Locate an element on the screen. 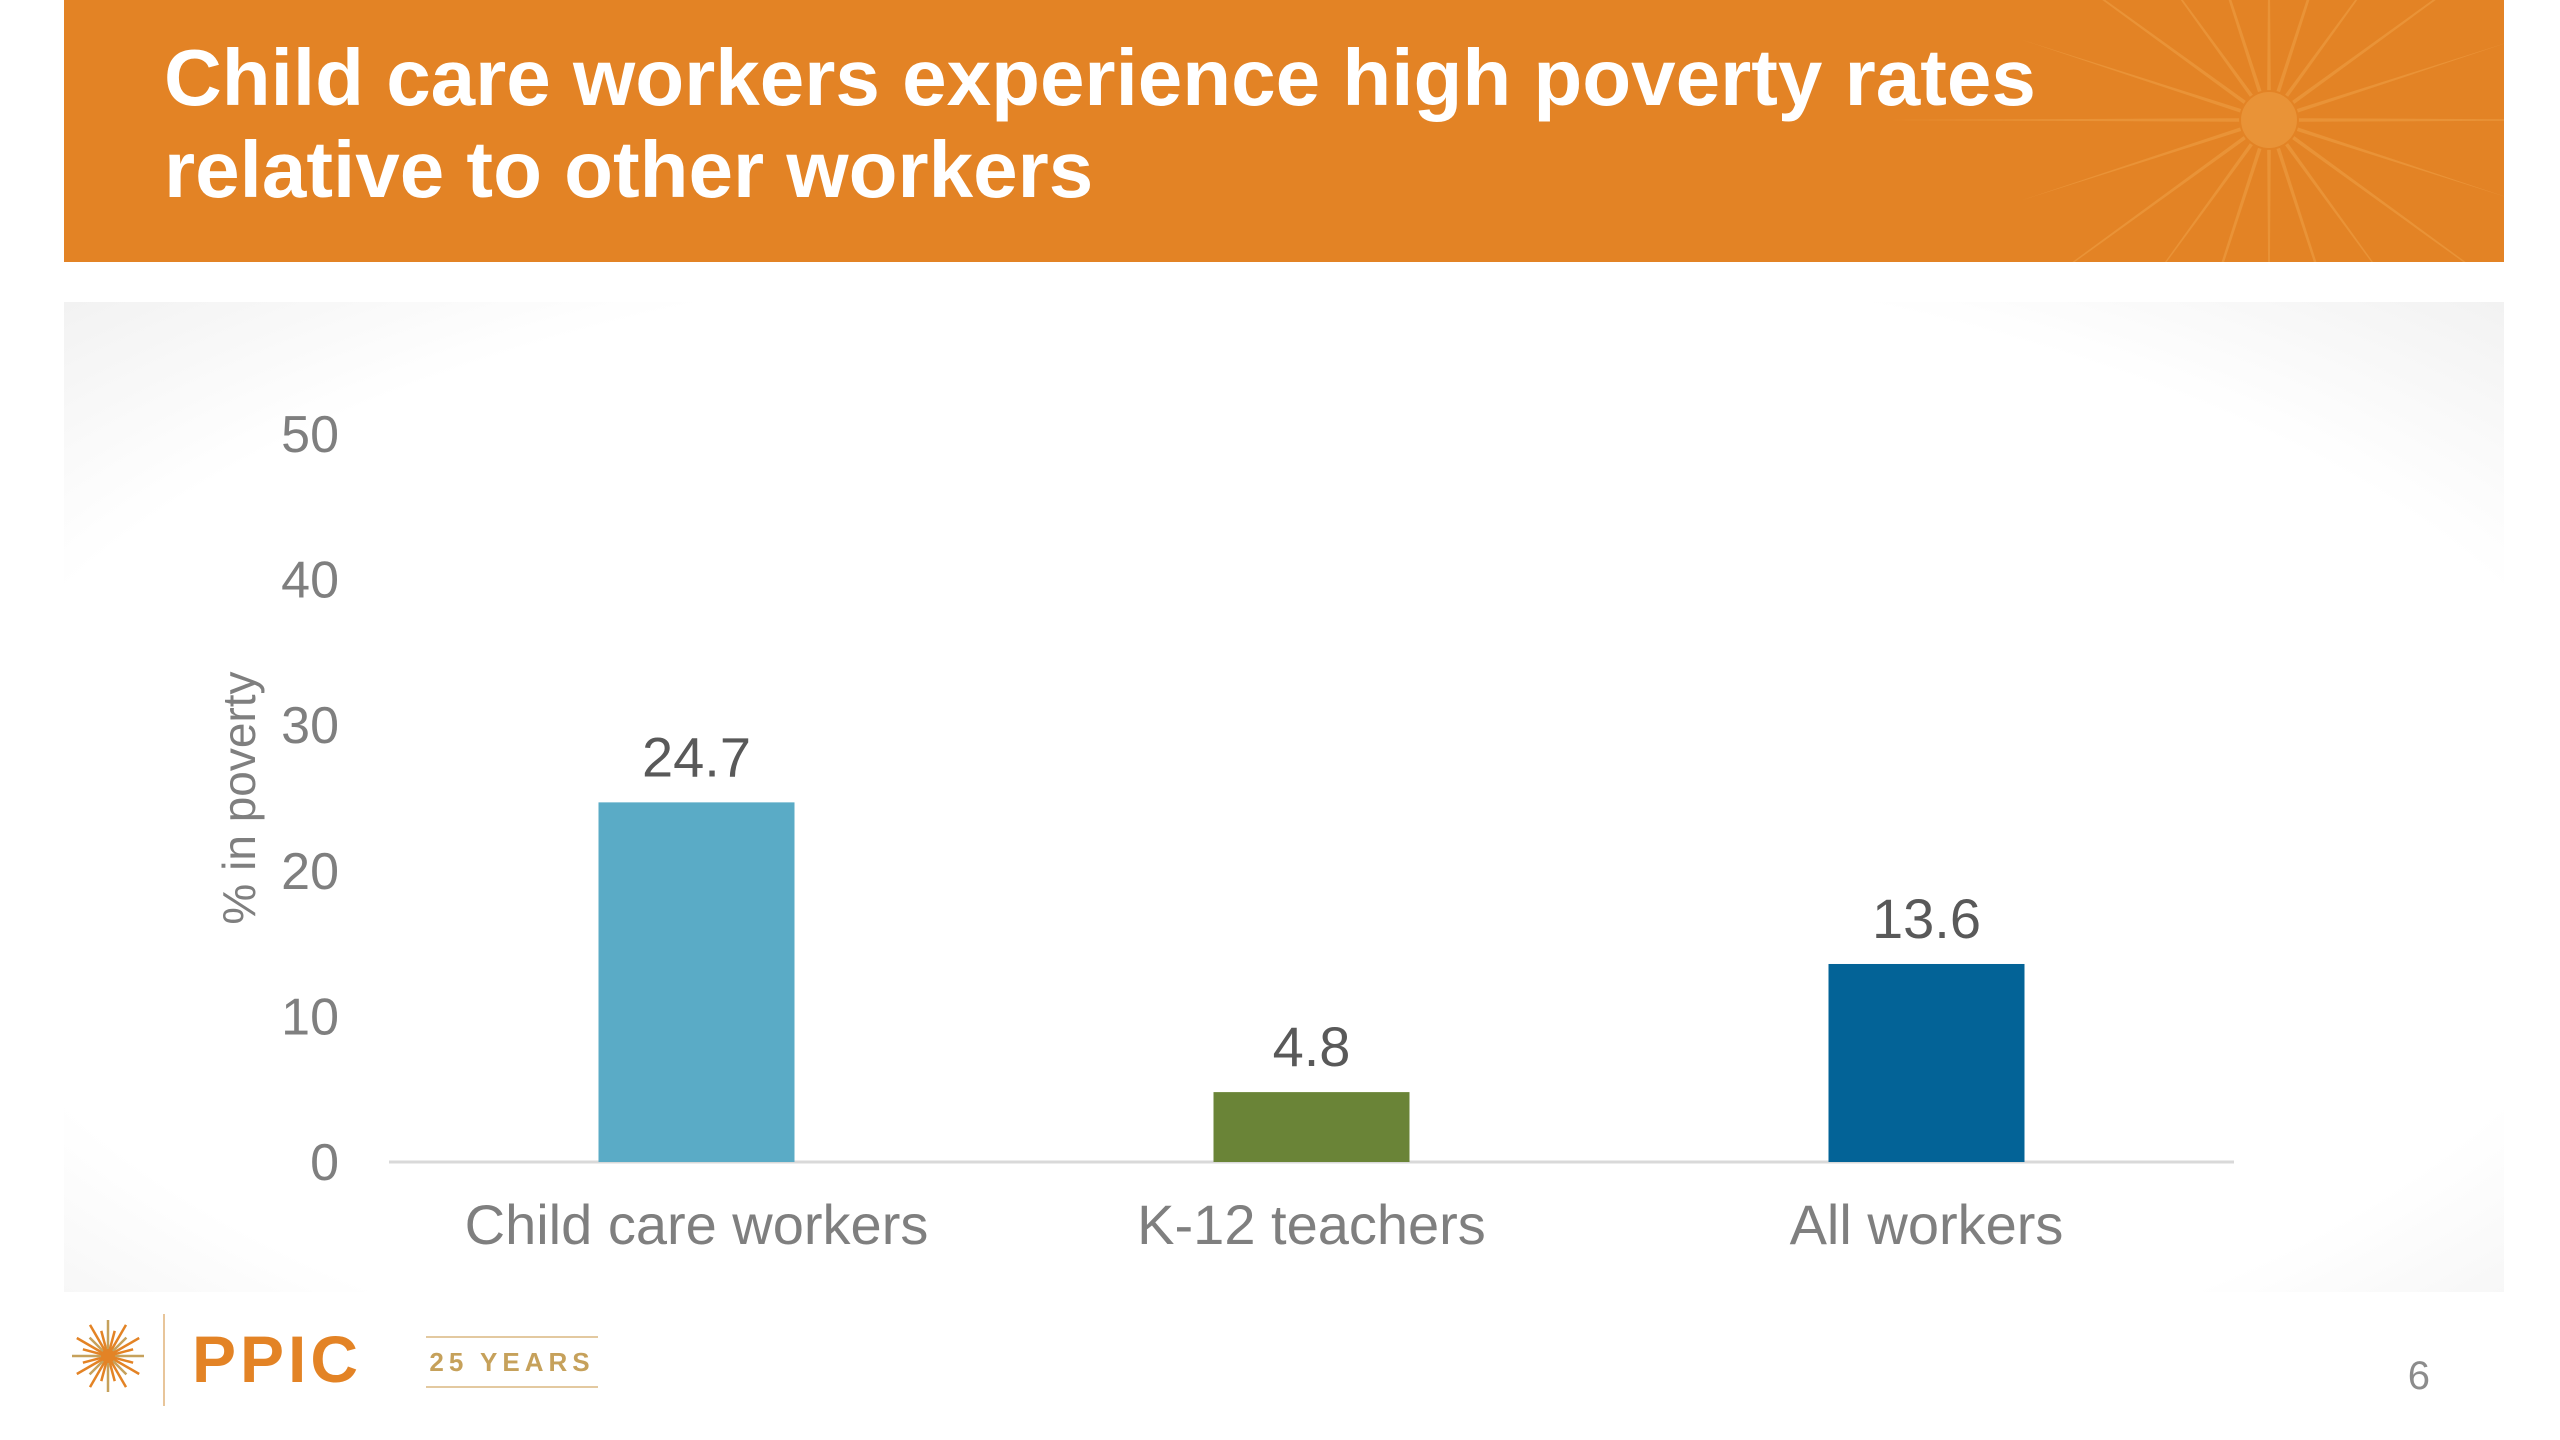 This screenshot has height=1440, width=2560. ppic-logo-text: PPIC is located at coordinates (277, 1359).